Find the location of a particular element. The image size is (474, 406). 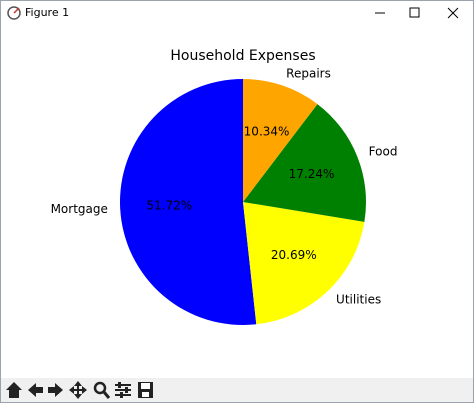

forward-button is located at coordinates (55, 390).